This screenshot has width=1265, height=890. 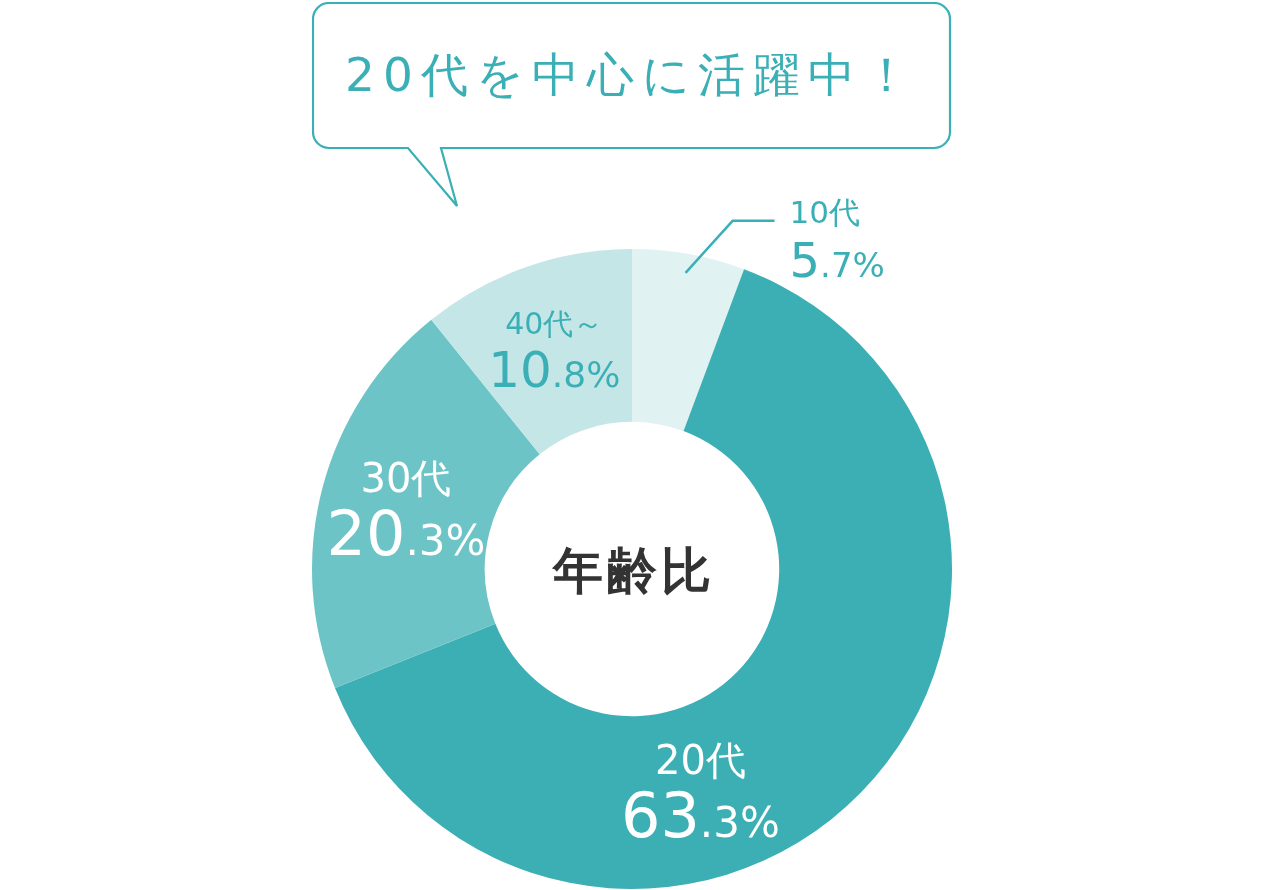 What do you see at coordinates (554, 369) in the screenshot?
I see `data-label: 10.8%` at bounding box center [554, 369].